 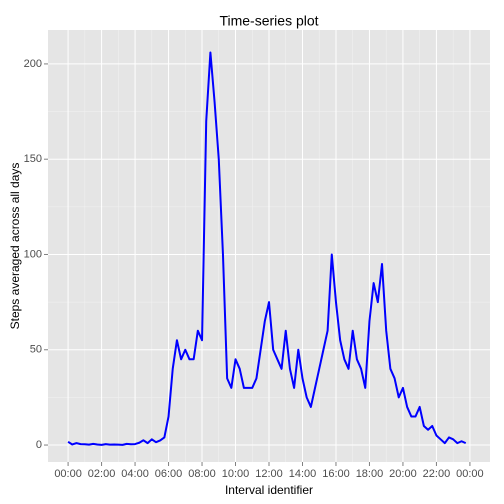 What do you see at coordinates (303, 474) in the screenshot?
I see `x-tick-label: 14:00` at bounding box center [303, 474].